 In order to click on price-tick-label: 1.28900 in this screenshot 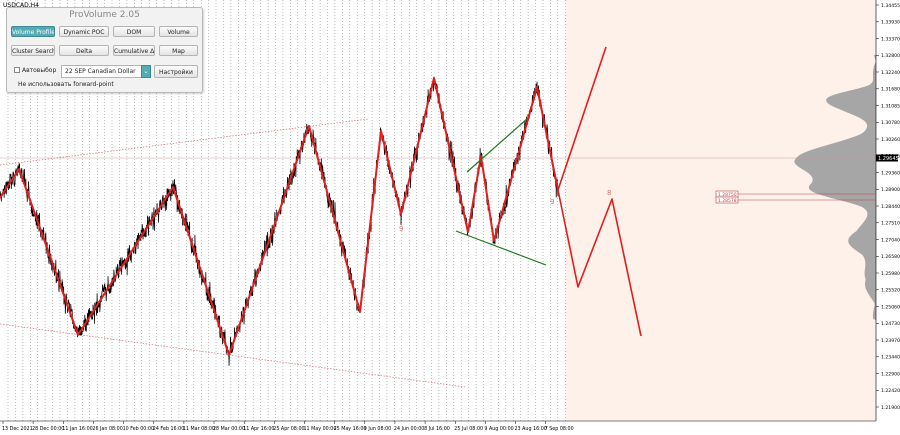, I will do `click(890, 190)`.